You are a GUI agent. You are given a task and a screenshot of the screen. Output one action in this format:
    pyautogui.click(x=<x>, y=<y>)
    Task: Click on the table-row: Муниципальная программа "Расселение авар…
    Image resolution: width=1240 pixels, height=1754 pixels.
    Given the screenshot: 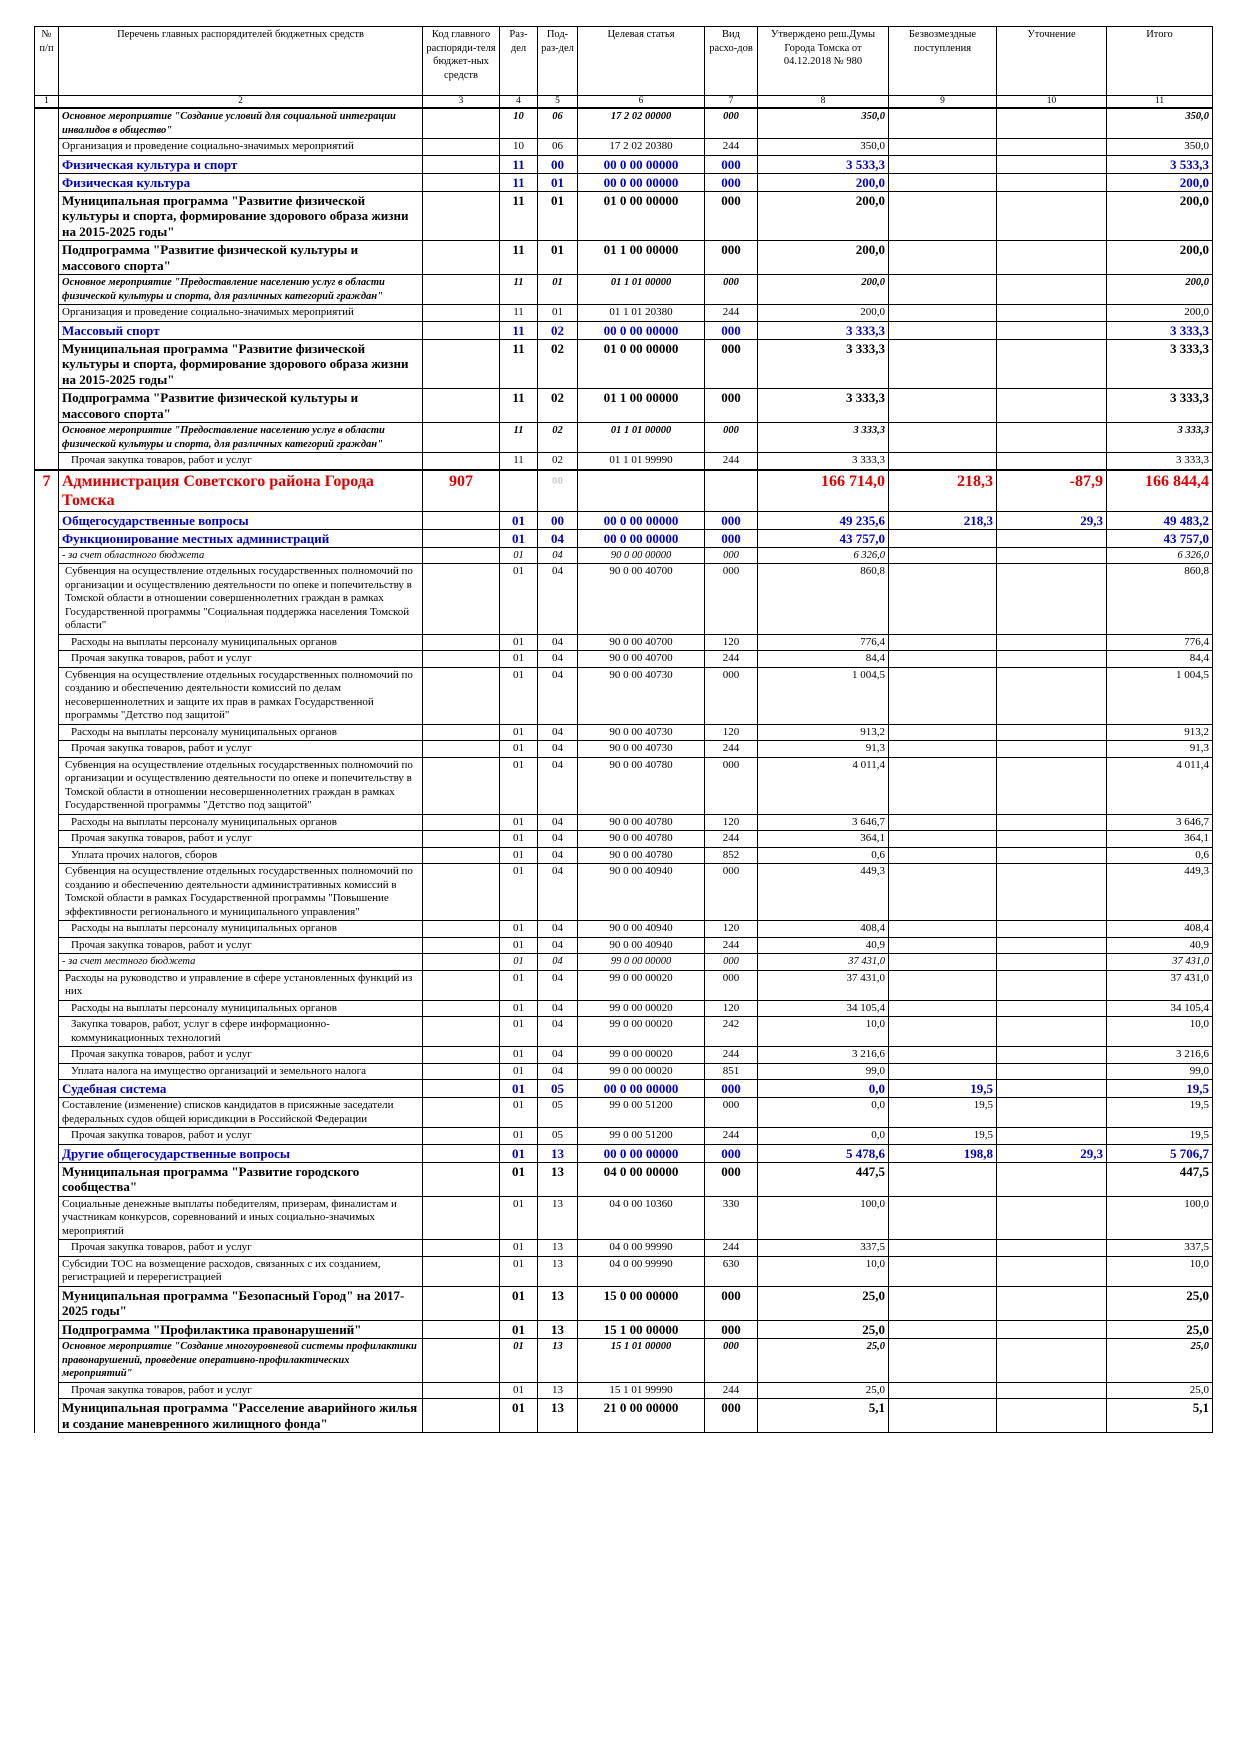 What is the action you would take?
    pyautogui.click(x=623, y=1415)
    